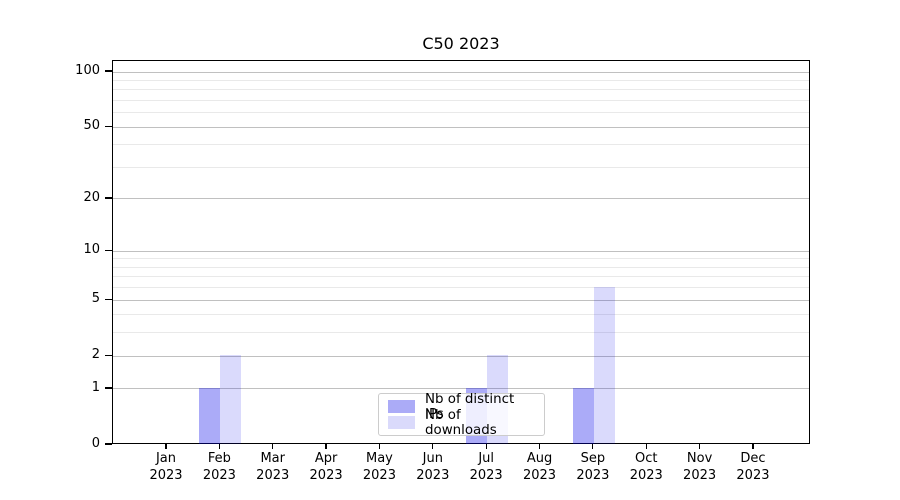 The image size is (900, 500). I want to click on x-tick-label-feb: Feb 2023, so click(219, 467).